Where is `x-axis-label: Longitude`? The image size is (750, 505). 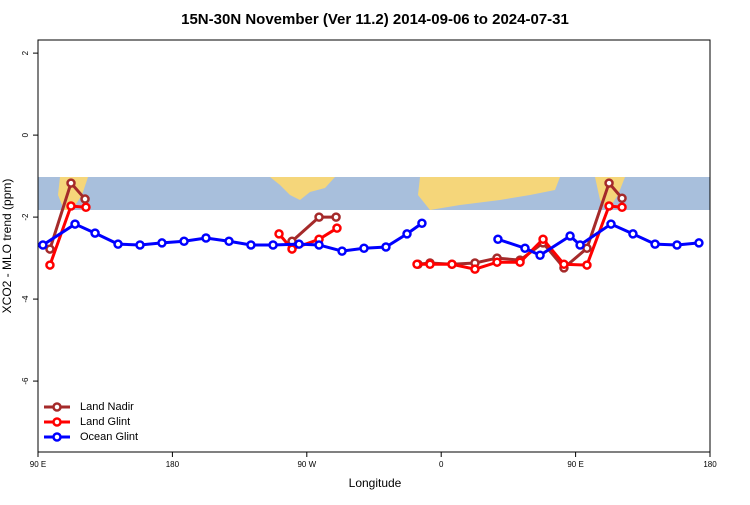 x-axis-label: Longitude is located at coordinates (375, 483).